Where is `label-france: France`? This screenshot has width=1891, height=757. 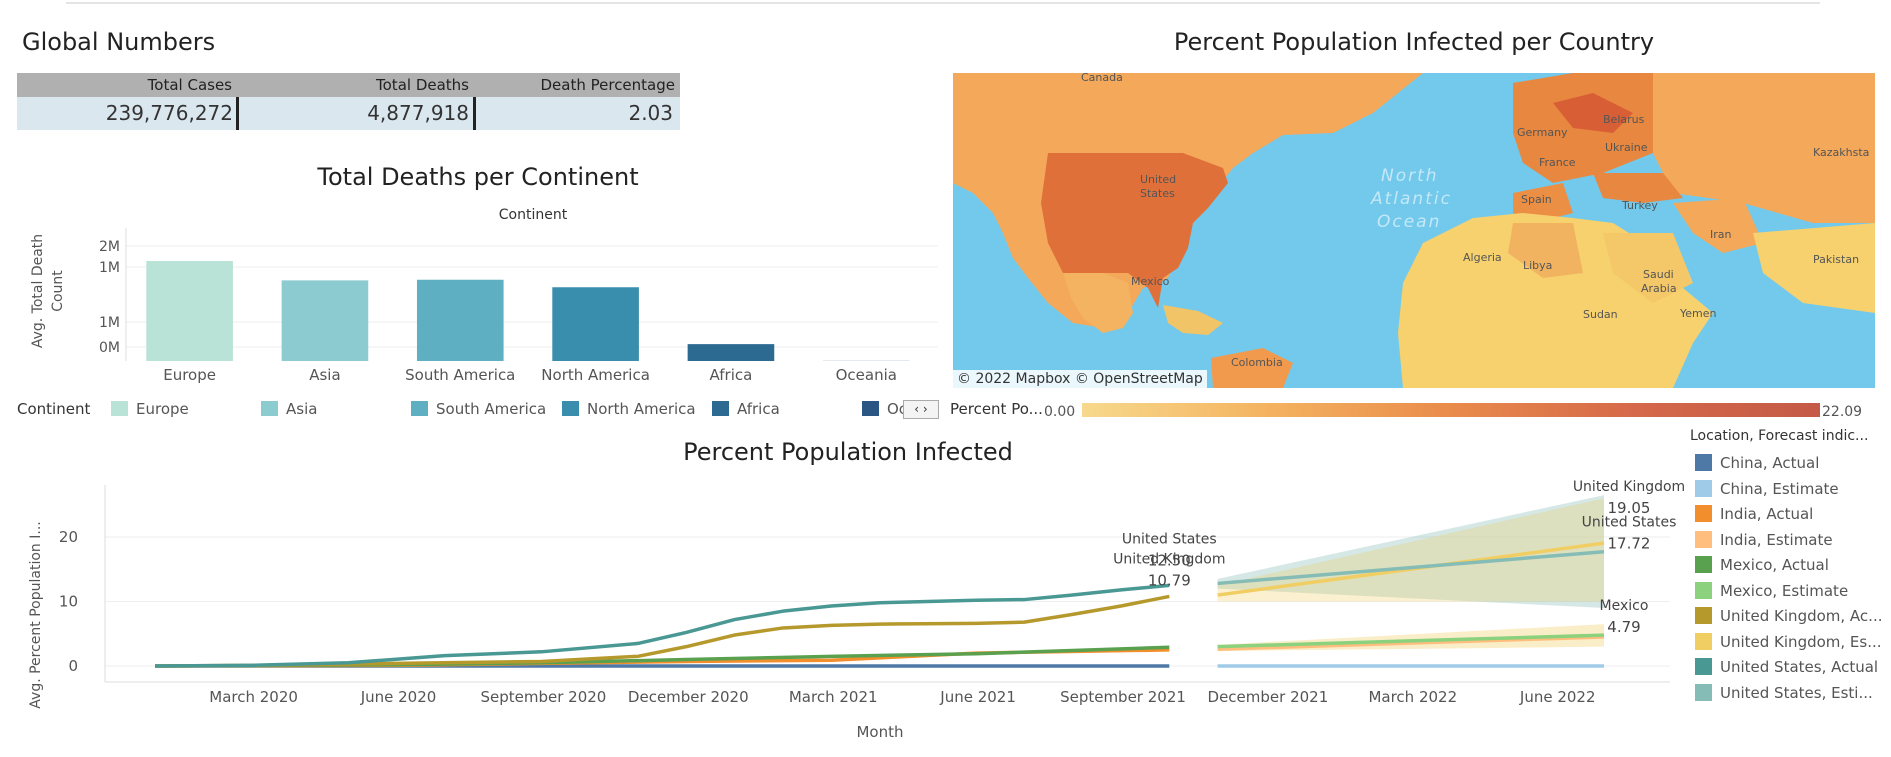 label-france: France is located at coordinates (1557, 162).